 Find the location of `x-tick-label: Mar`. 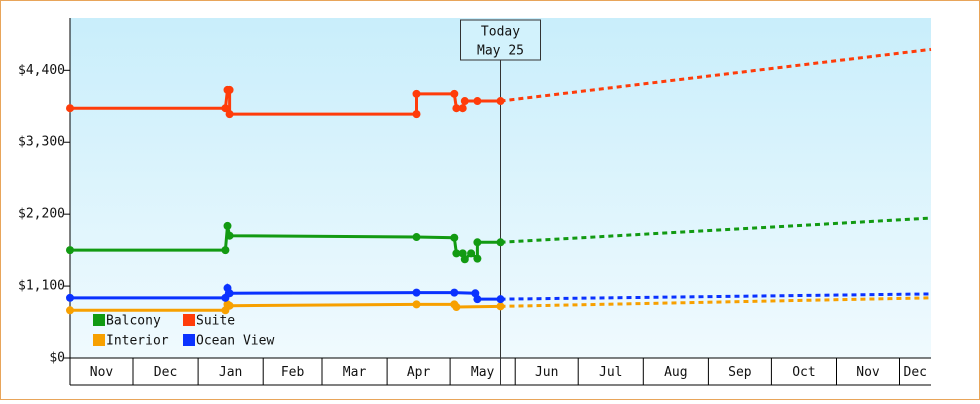

x-tick-label: Mar is located at coordinates (355, 372).